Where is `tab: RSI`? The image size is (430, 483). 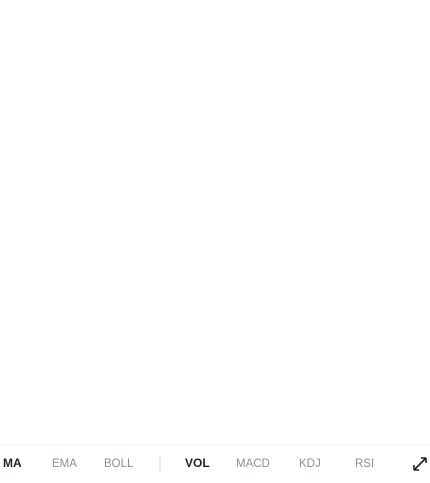 tab: RSI is located at coordinates (364, 464).